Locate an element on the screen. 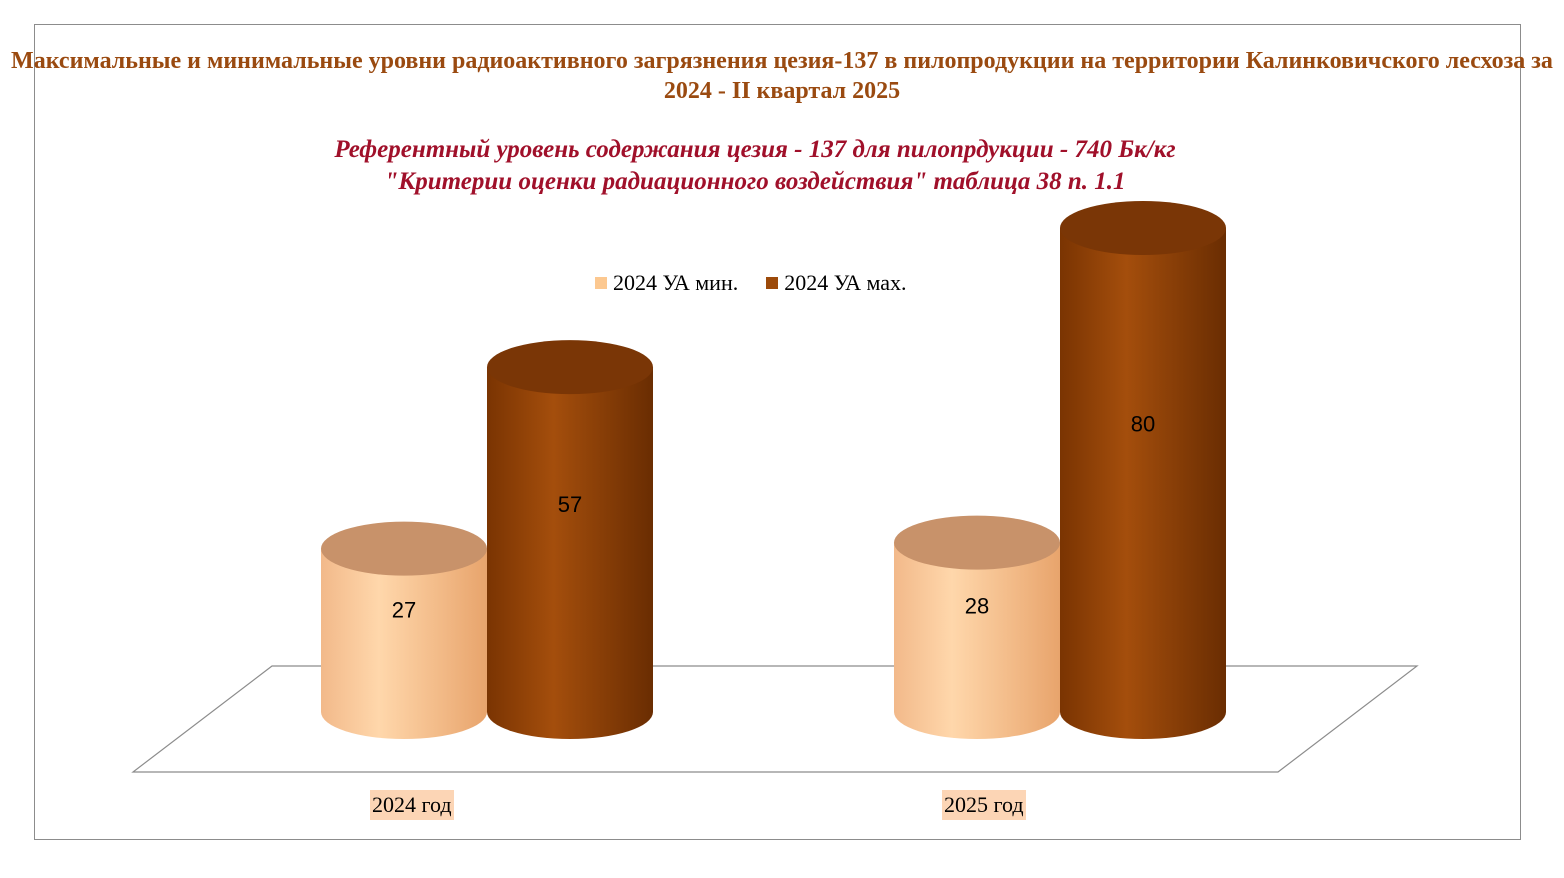 The image size is (1564, 878). category-label-2024: 2024 год is located at coordinates (412, 805).